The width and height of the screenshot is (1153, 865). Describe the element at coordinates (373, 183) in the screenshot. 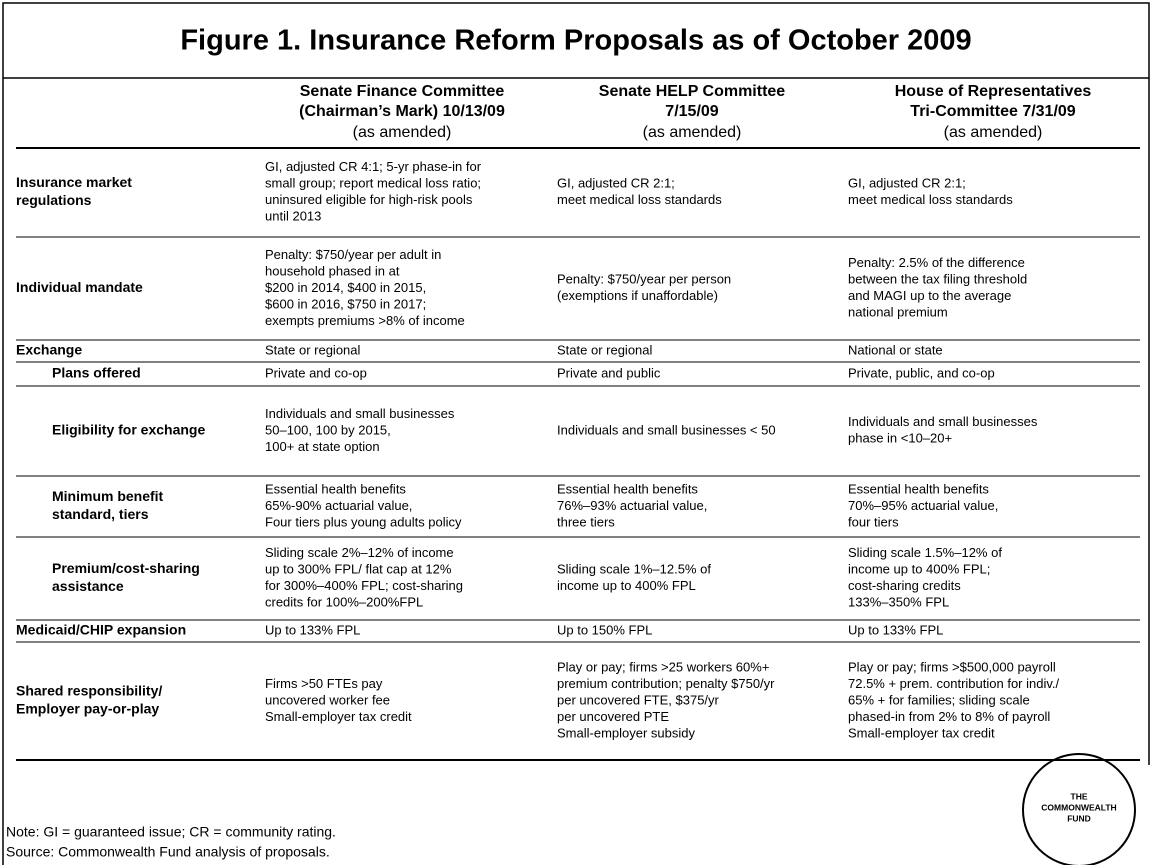

I see `cell-text: small group; report medical loss ratio;` at that location.